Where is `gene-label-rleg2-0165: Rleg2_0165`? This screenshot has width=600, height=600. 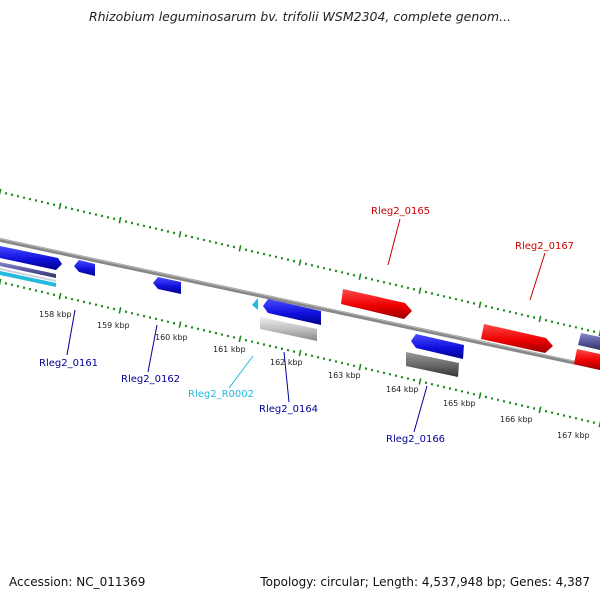 gene-label-rleg2-0165: Rleg2_0165 is located at coordinates (400, 211).